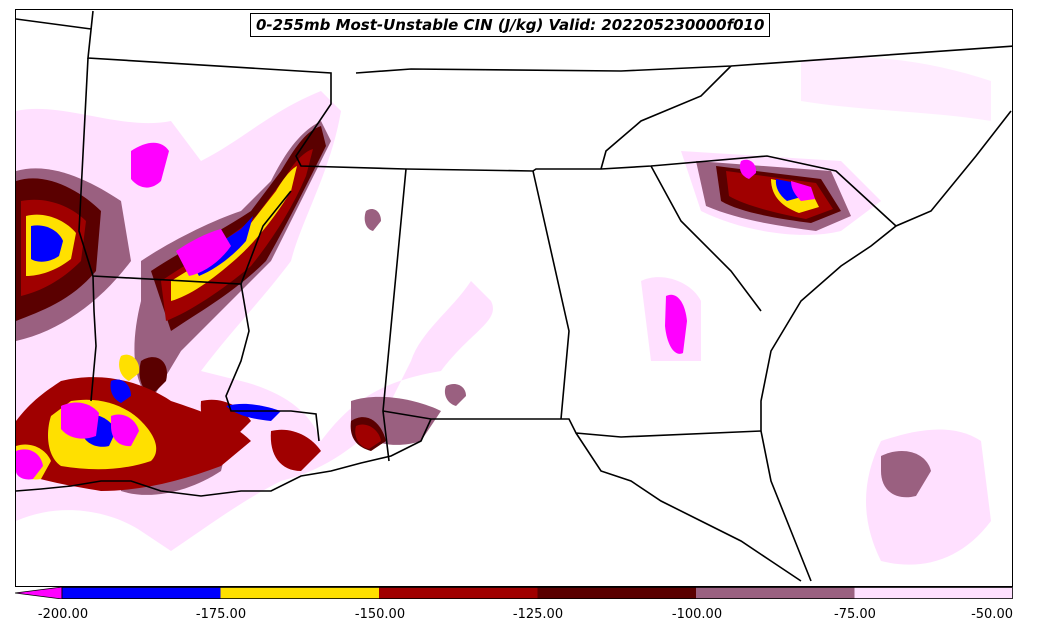  Describe the element at coordinates (39, 593) in the screenshot. I see `colorbar-extend-arrow` at that location.